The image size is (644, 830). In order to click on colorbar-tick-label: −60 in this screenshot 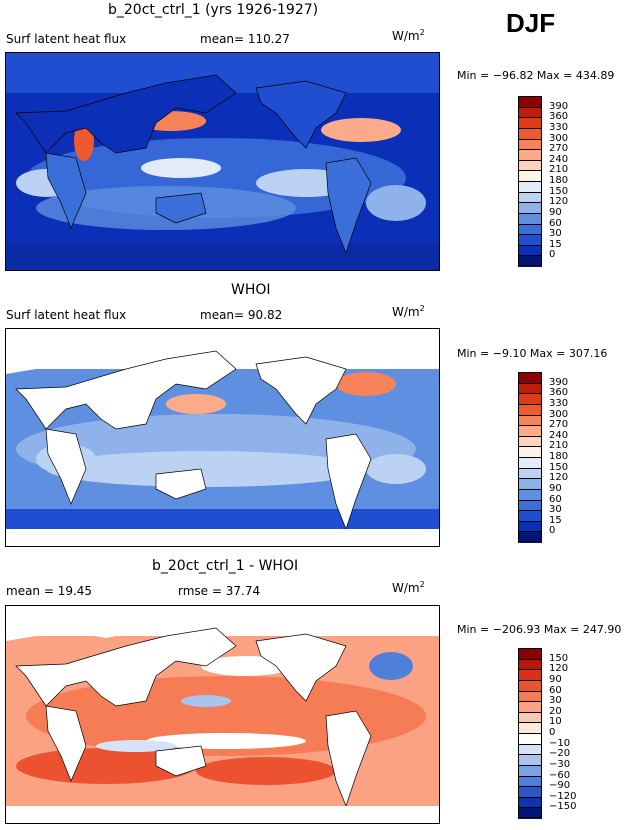, I will do `click(560, 775)`.